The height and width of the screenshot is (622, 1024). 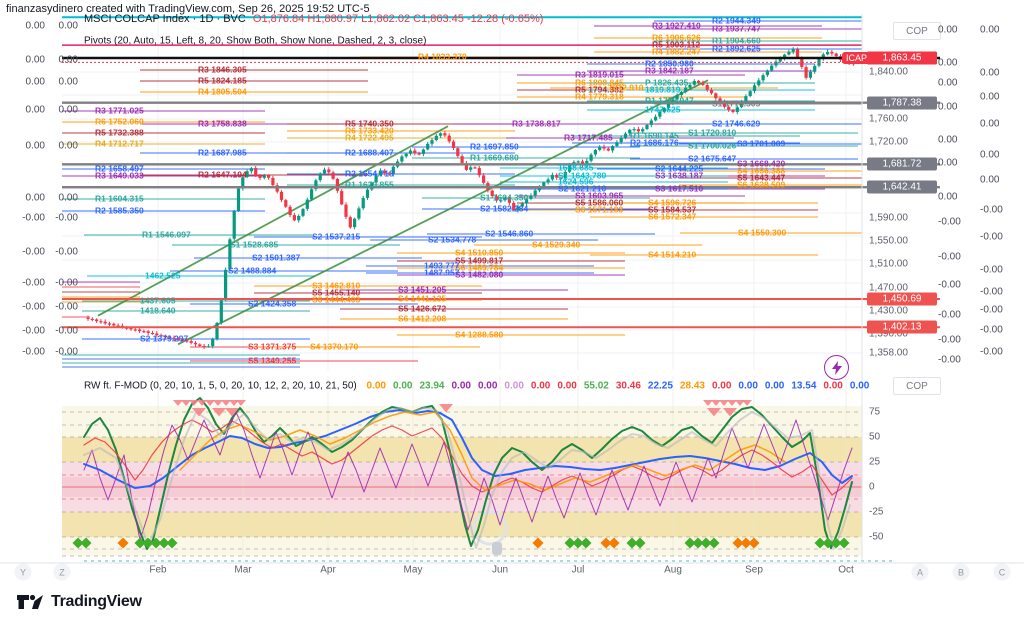 What do you see at coordinates (754, 570) in the screenshot?
I see `time-axis-month-label: Sep` at bounding box center [754, 570].